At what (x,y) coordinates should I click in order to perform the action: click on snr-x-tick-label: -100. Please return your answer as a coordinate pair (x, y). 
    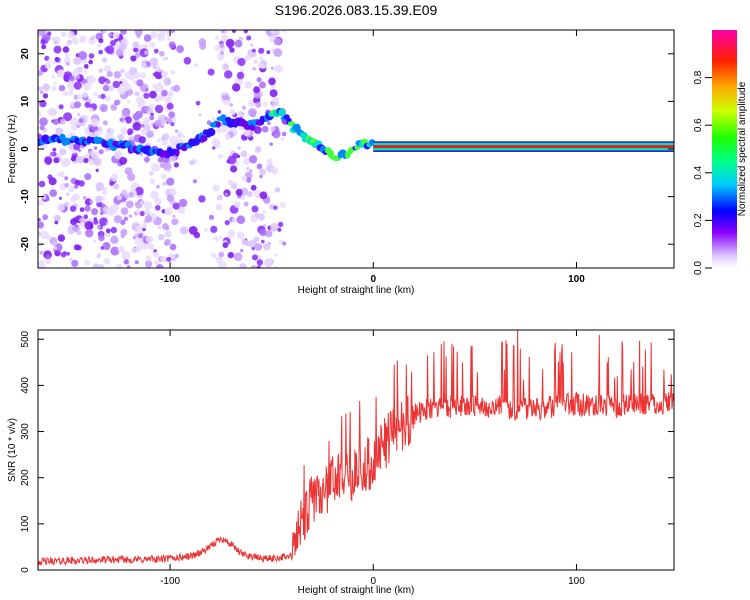
    Looking at the image, I should click on (170, 581).